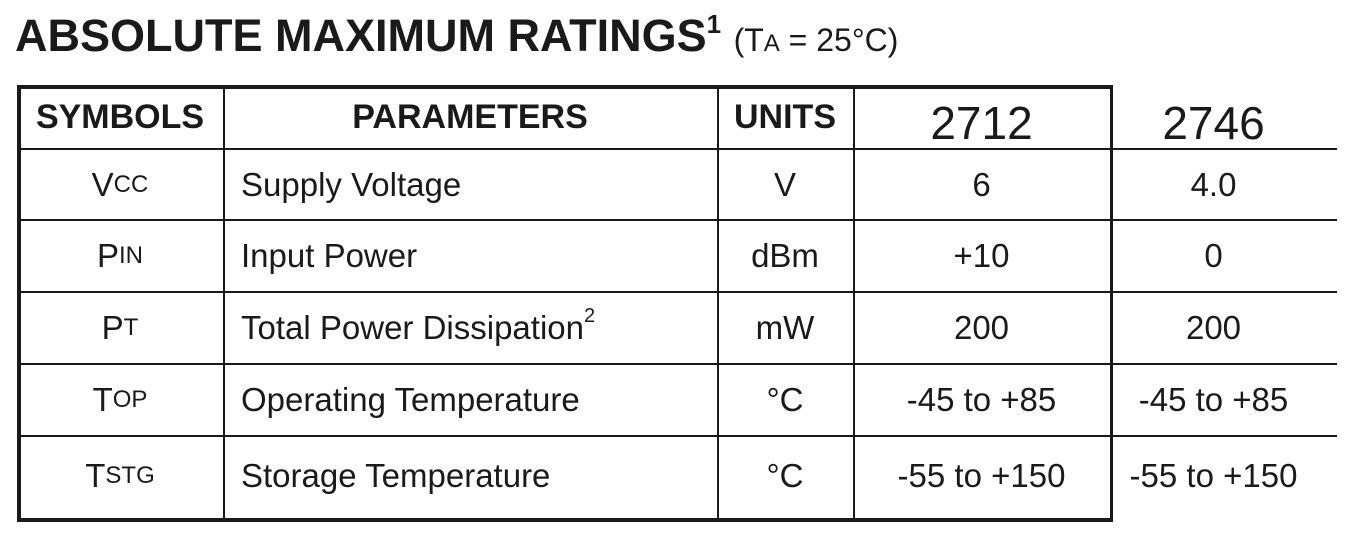  I want to click on symbol-subscript: T, so click(131, 327).